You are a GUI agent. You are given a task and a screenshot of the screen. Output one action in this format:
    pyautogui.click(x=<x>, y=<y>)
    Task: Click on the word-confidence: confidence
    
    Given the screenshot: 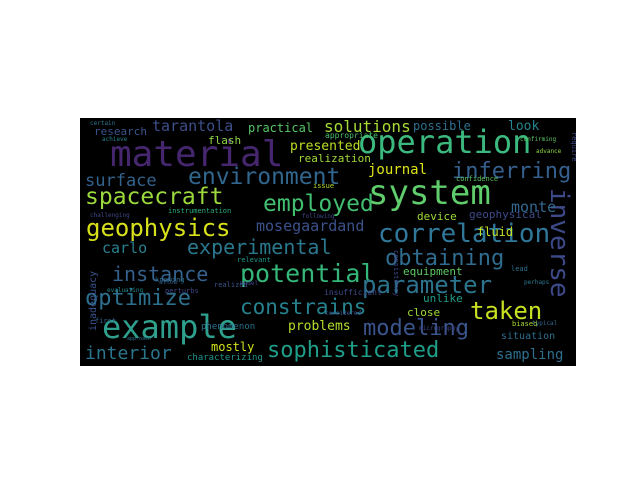 What is the action you would take?
    pyautogui.click(x=477, y=179)
    